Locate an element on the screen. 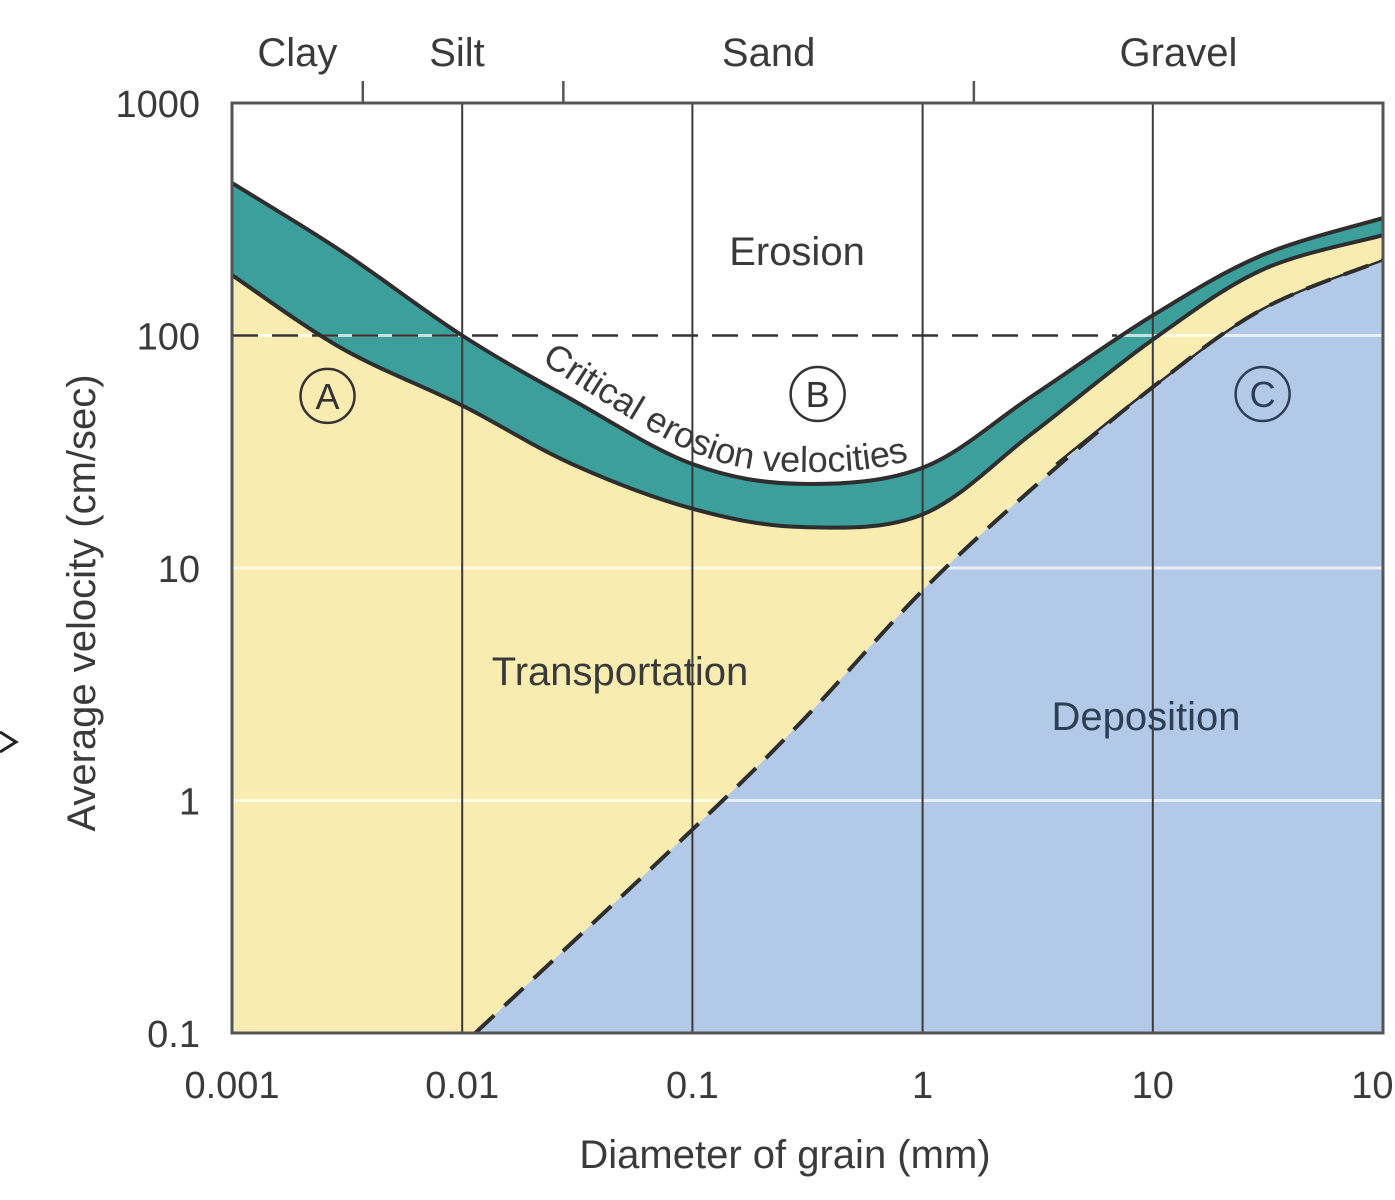  region-label-erosion: Erosion is located at coordinates (797, 252).